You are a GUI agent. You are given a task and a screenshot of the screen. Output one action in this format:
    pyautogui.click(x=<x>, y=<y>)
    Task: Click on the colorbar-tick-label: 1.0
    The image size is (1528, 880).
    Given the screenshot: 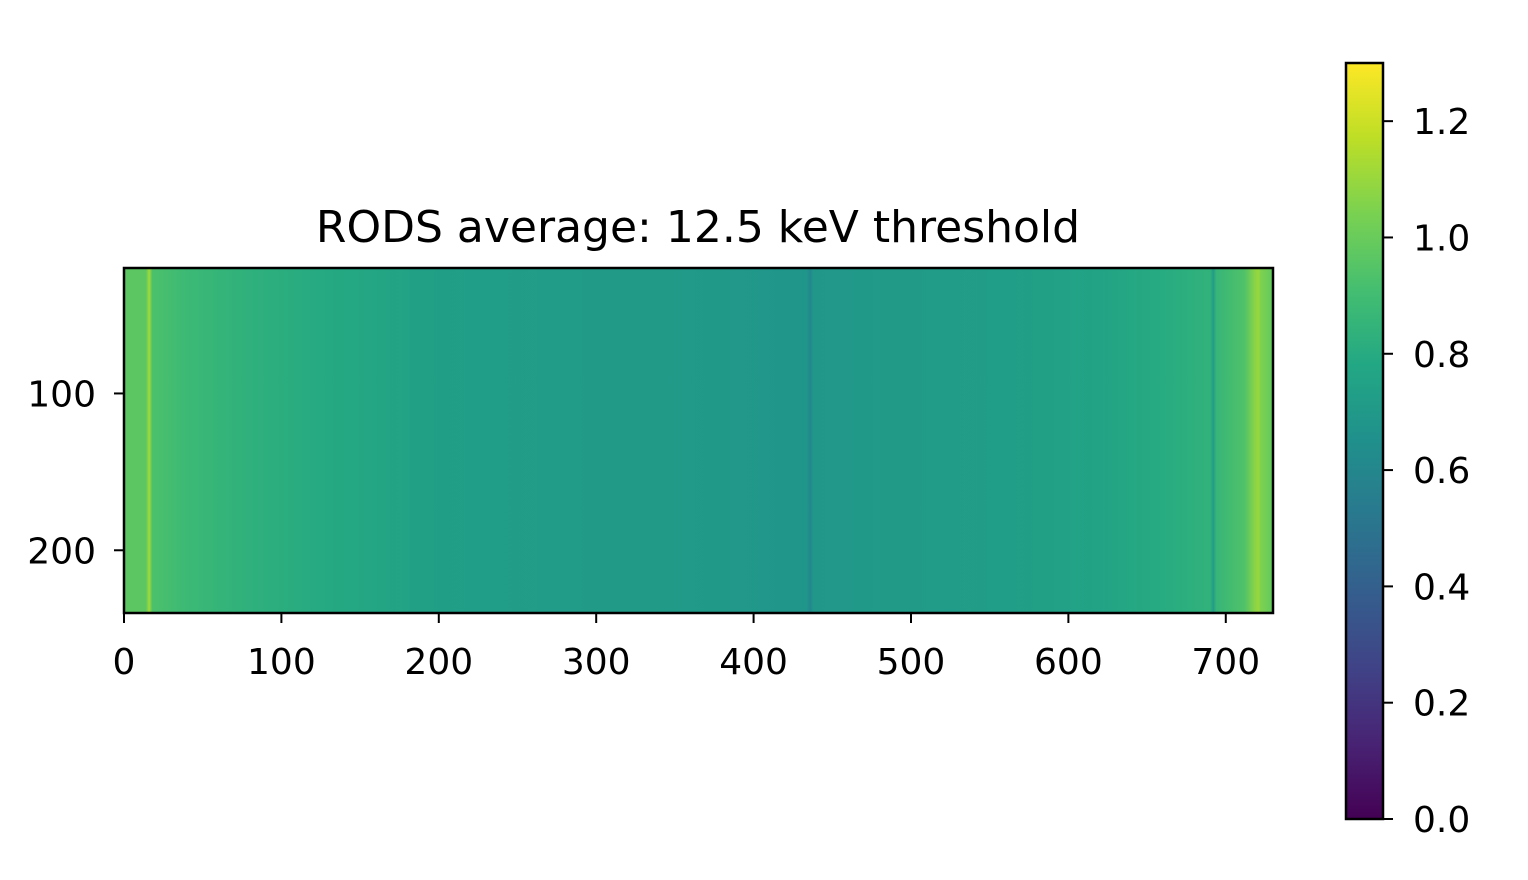 What is the action you would take?
    pyautogui.click(x=1441, y=238)
    